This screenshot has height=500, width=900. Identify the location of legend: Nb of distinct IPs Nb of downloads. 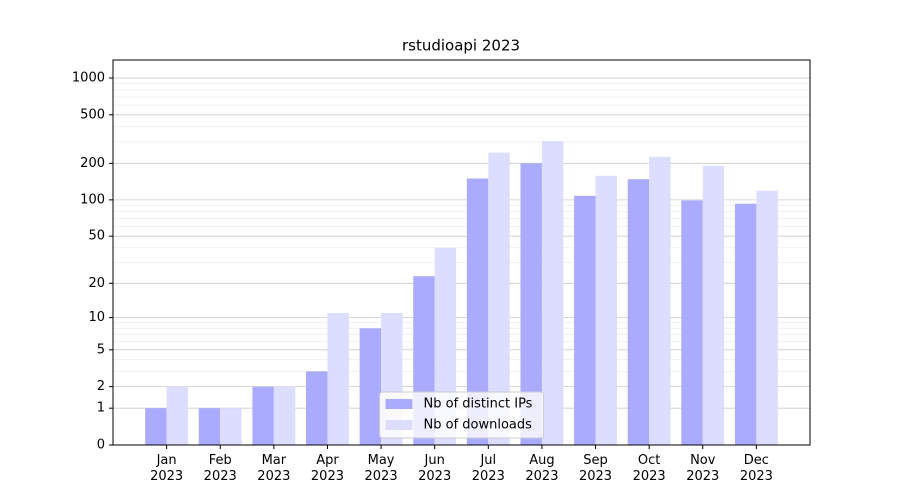
(461, 415).